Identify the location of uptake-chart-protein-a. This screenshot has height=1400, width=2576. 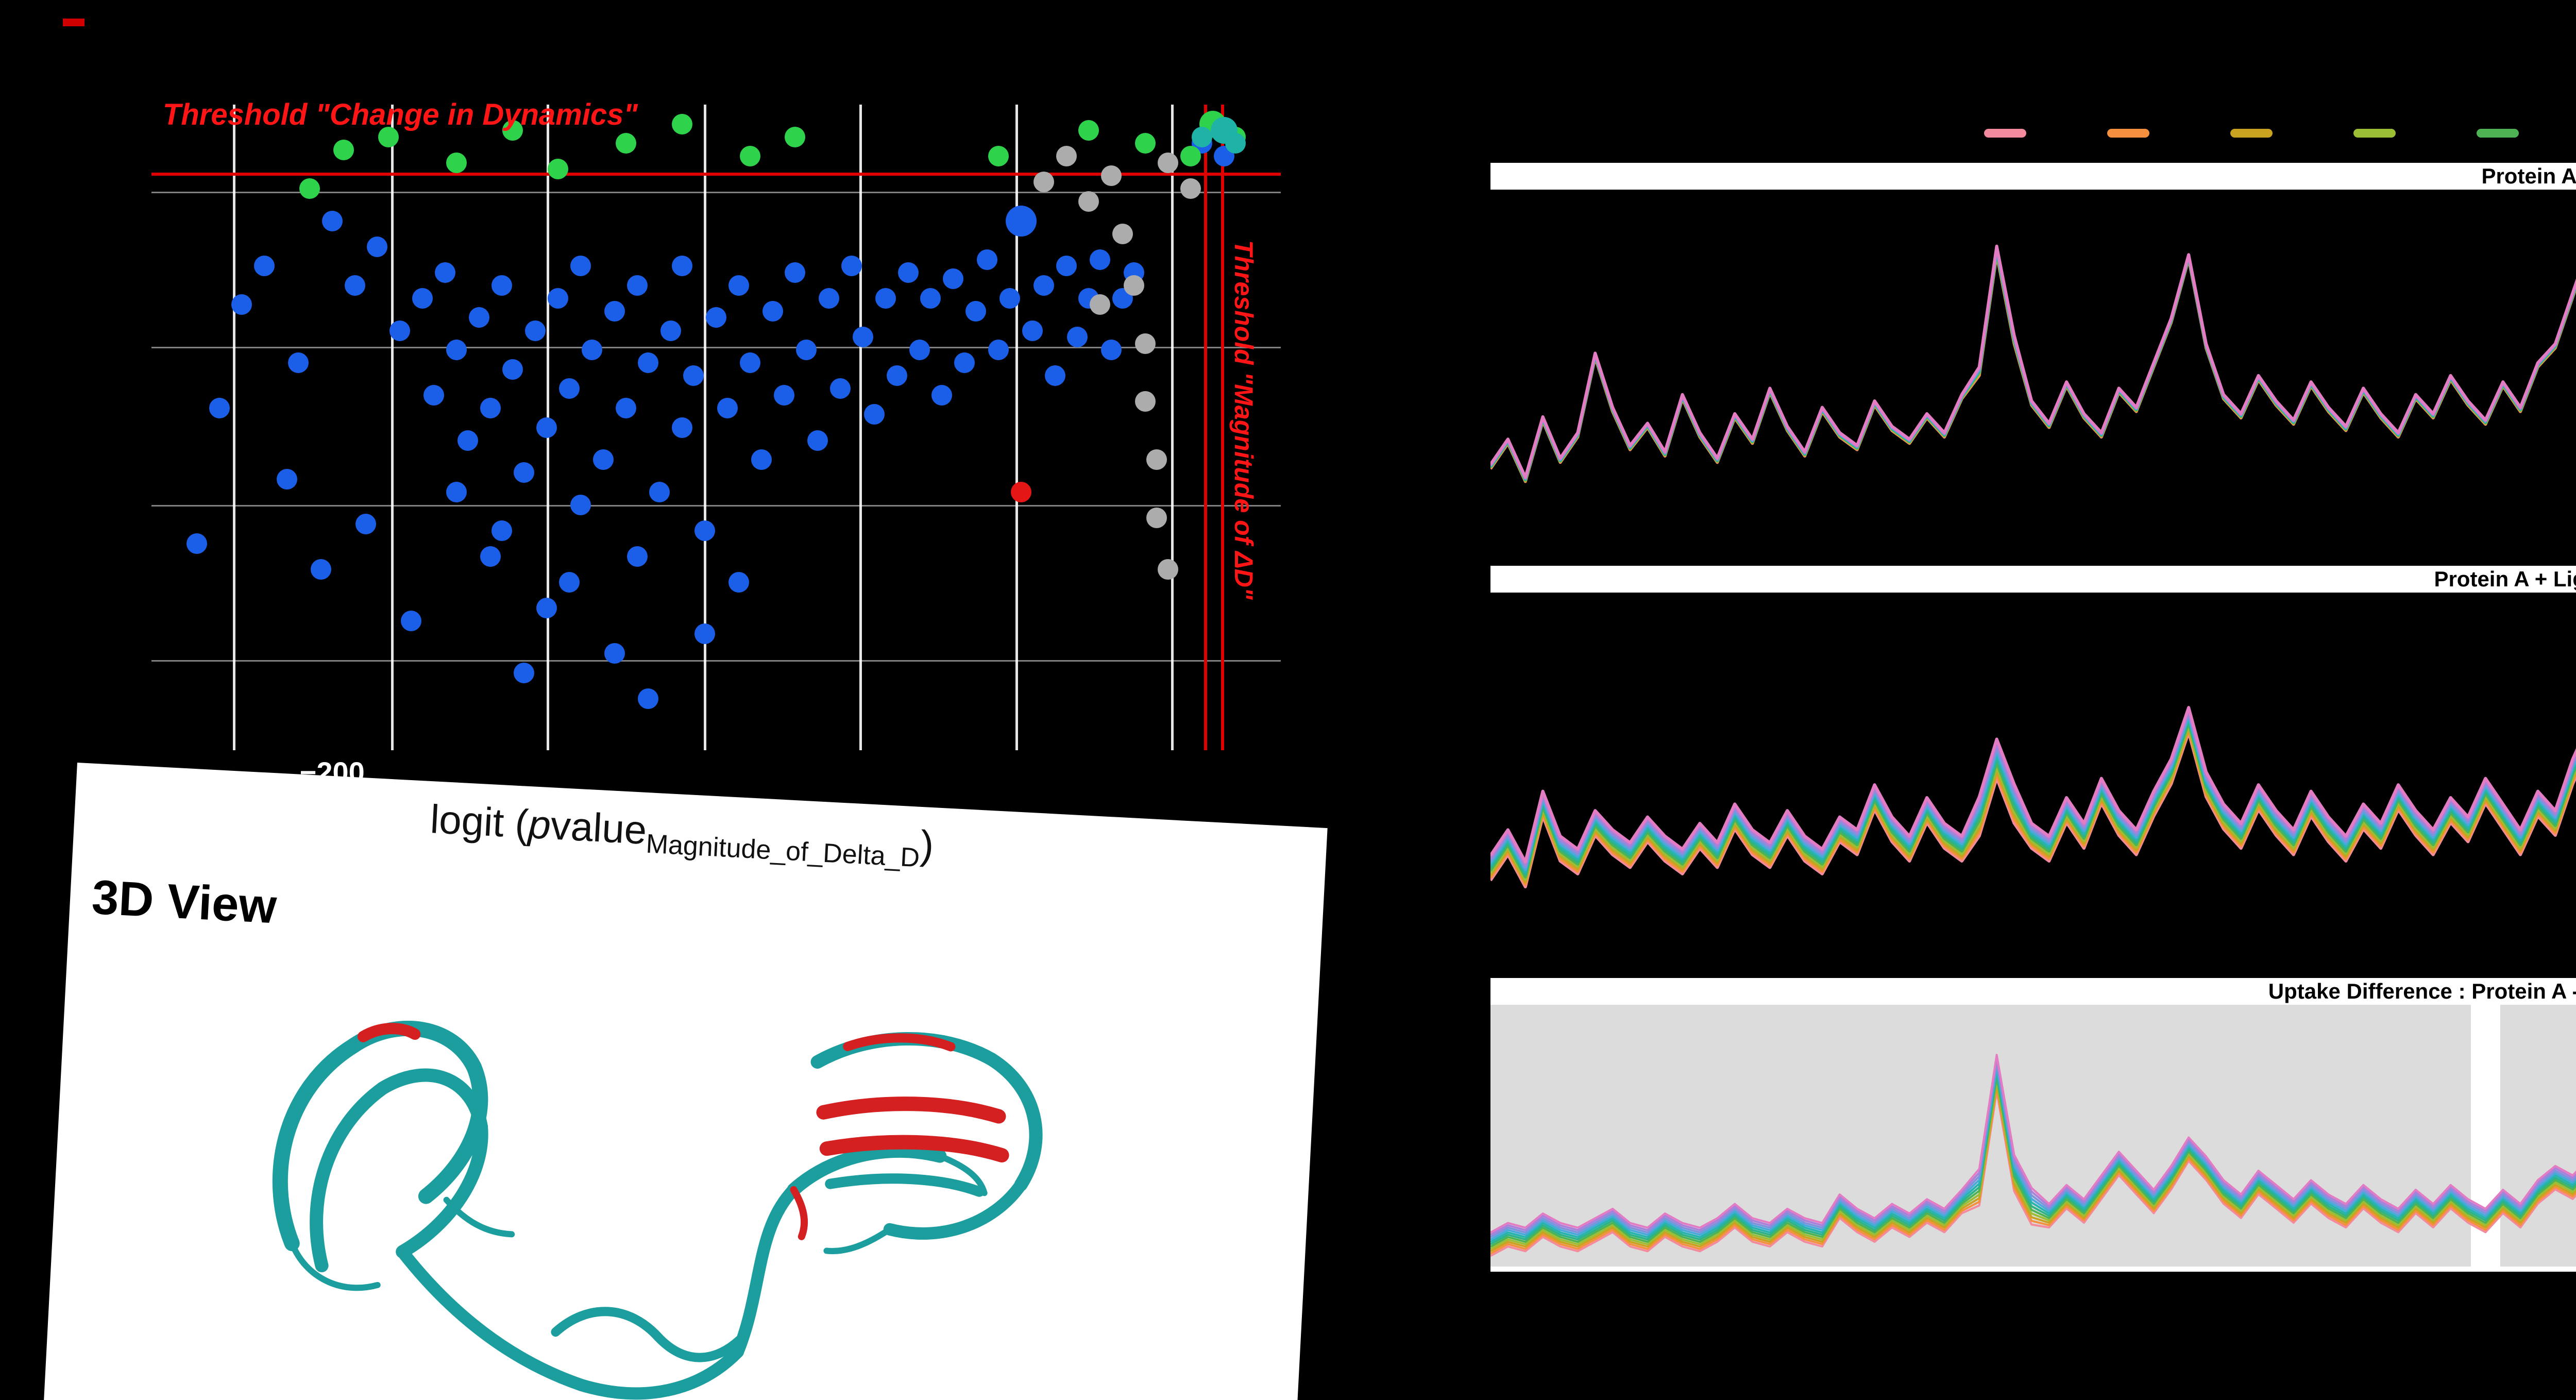
(2033, 366).